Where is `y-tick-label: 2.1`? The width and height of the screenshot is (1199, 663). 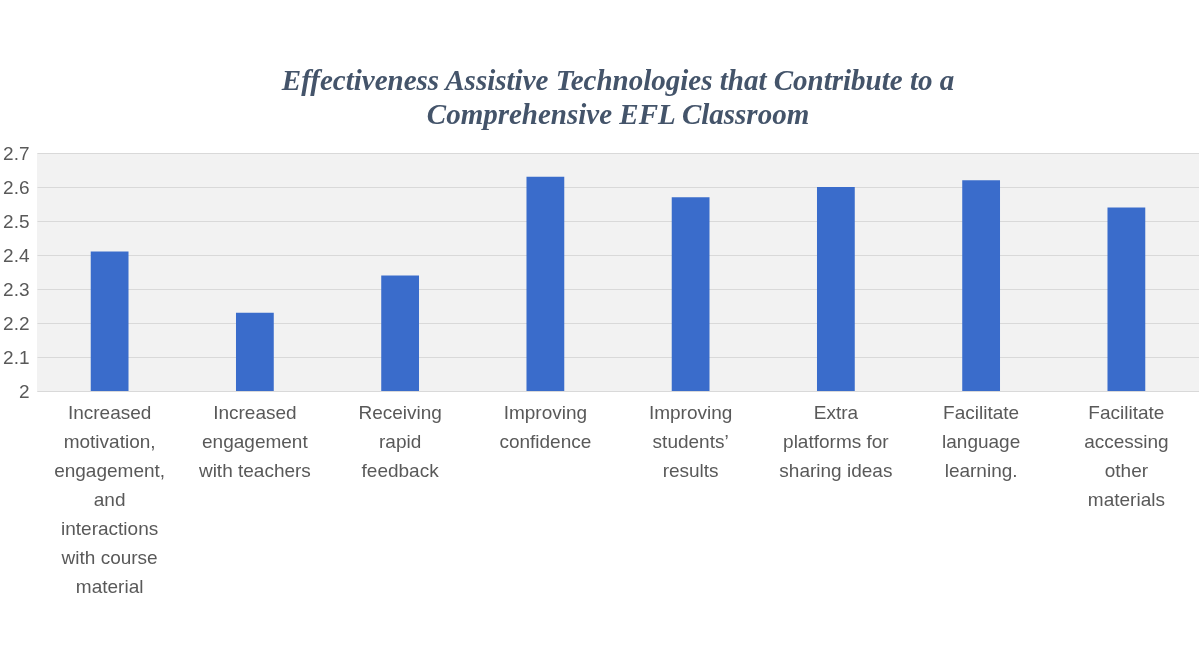 y-tick-label: 2.1 is located at coordinates (16, 357).